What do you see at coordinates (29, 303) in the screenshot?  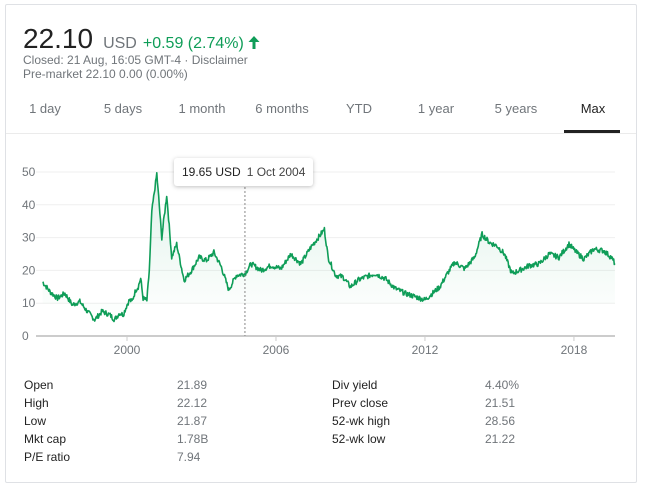 I see `y-tick-label: 10` at bounding box center [29, 303].